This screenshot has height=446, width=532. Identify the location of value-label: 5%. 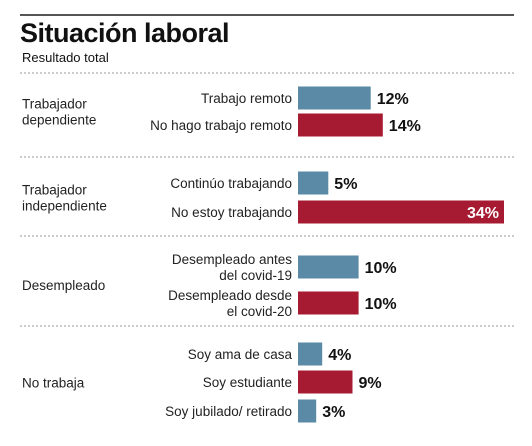
(345, 184).